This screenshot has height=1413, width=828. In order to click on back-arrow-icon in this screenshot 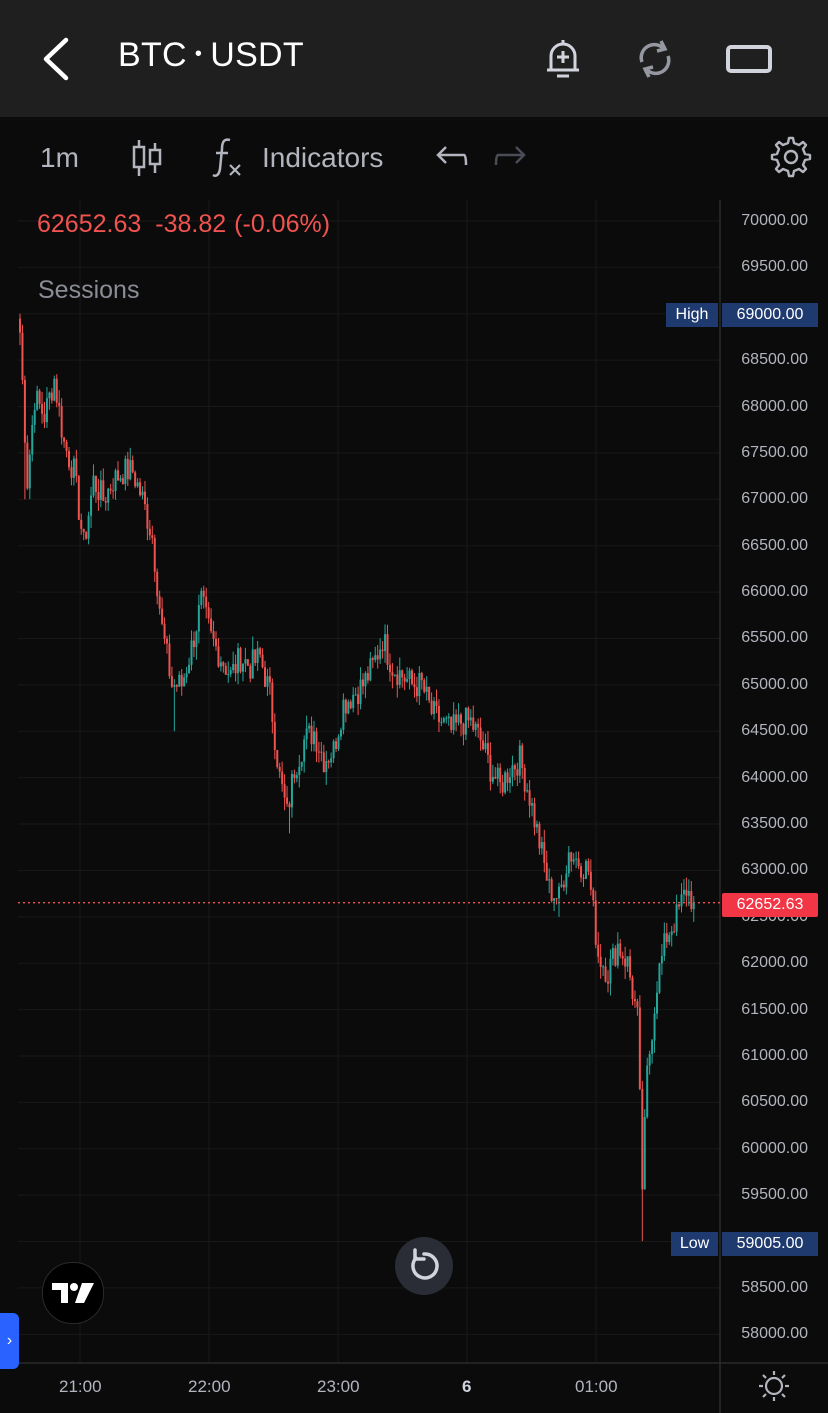, I will do `click(56, 59)`.